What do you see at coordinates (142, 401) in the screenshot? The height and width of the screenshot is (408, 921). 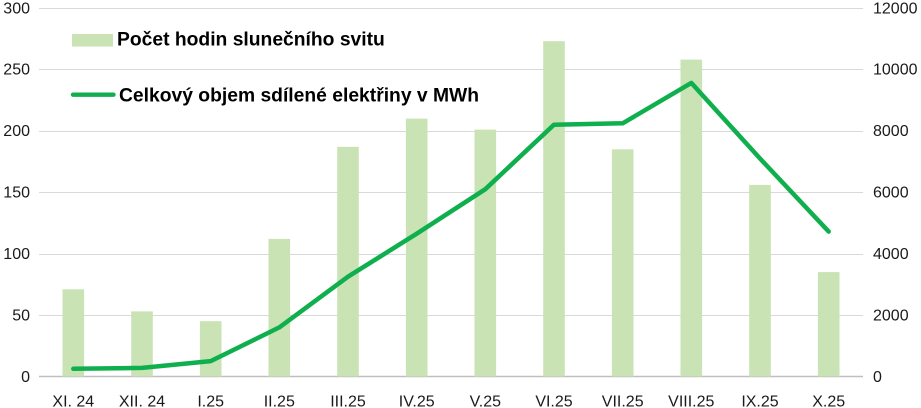 I see `svg-text: XII. 24` at bounding box center [142, 401].